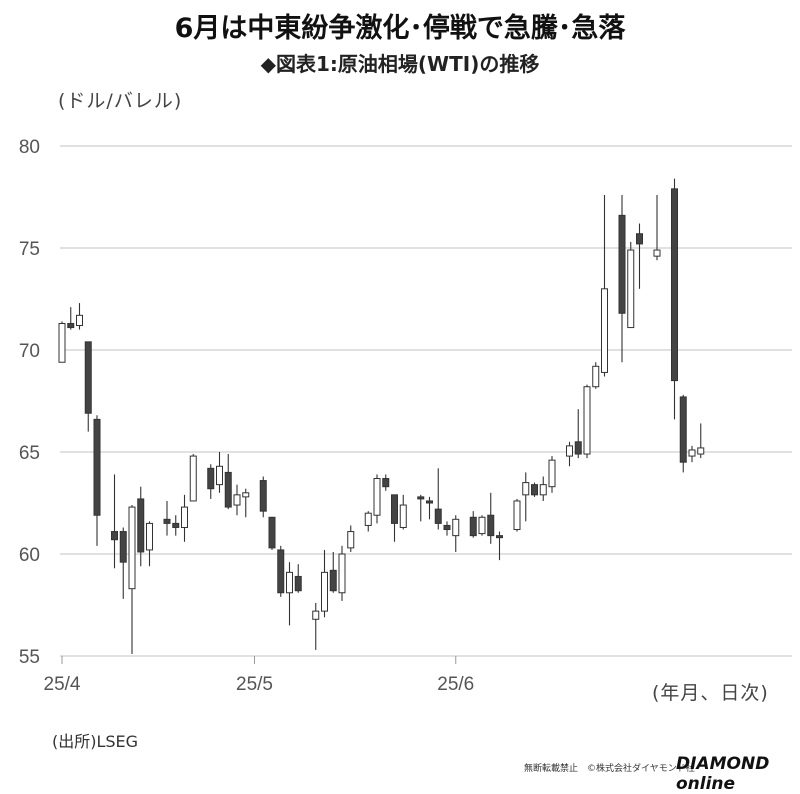  What do you see at coordinates (95, 741) in the screenshot?
I see `source-note: (出所)LSEG` at bounding box center [95, 741].